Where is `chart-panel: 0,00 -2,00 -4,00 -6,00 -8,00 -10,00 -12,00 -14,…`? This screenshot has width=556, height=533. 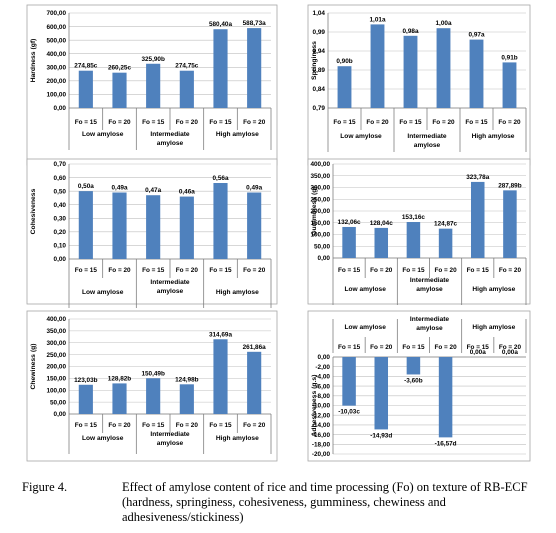
chart-panel: 0,00 -2,00 -4,00 -6,00 -8,00 -10,00 -12,00 -14,… is located at coordinates (419, 386).